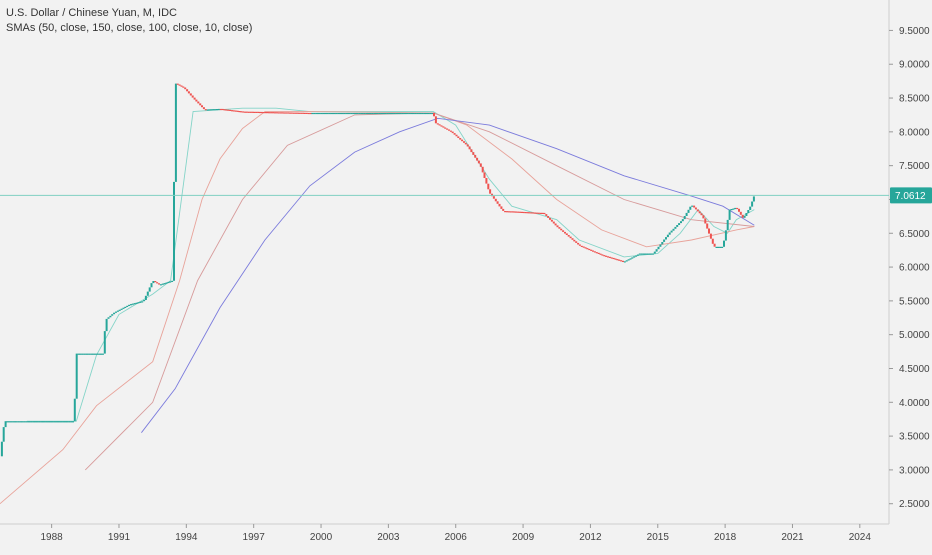  What do you see at coordinates (911, 195) in the screenshot?
I see `current-price-badge` at bounding box center [911, 195].